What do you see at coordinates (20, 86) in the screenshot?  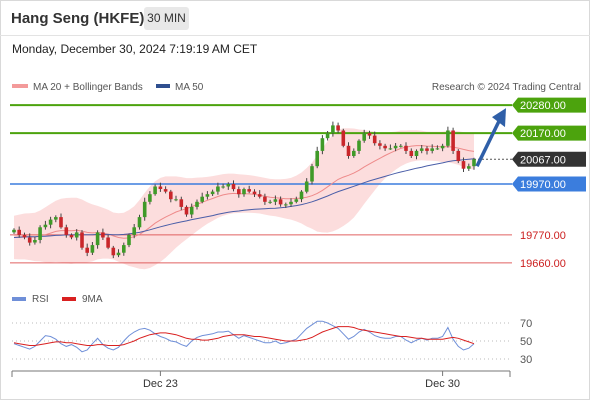 I see `legend-bollinger-swatch` at bounding box center [20, 86].